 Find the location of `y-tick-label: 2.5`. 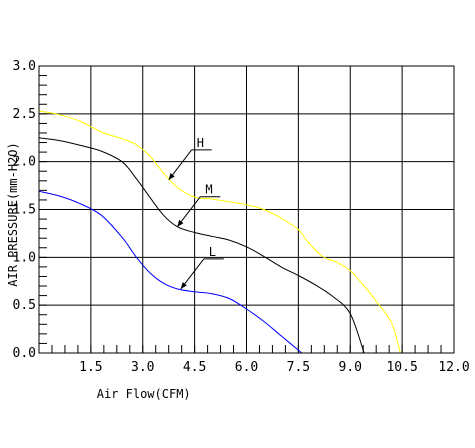

y-tick-label: 2.5 is located at coordinates (24, 114).